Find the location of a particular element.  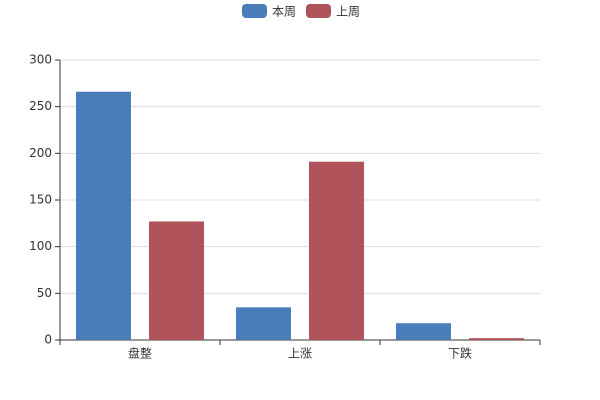

y-tick-label: 100 is located at coordinates (40, 246).